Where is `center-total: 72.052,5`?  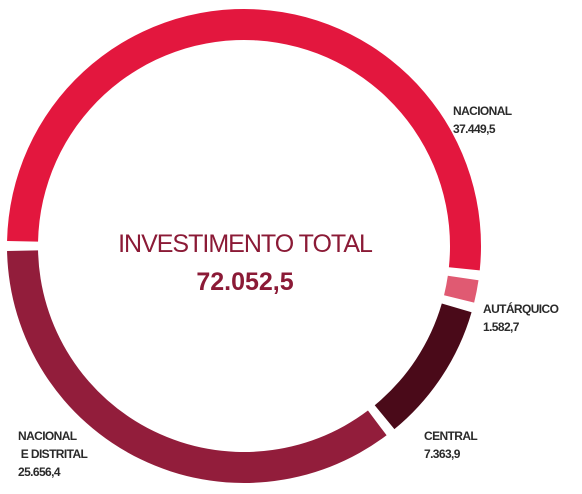
center-total: 72.052,5 is located at coordinates (244, 282).